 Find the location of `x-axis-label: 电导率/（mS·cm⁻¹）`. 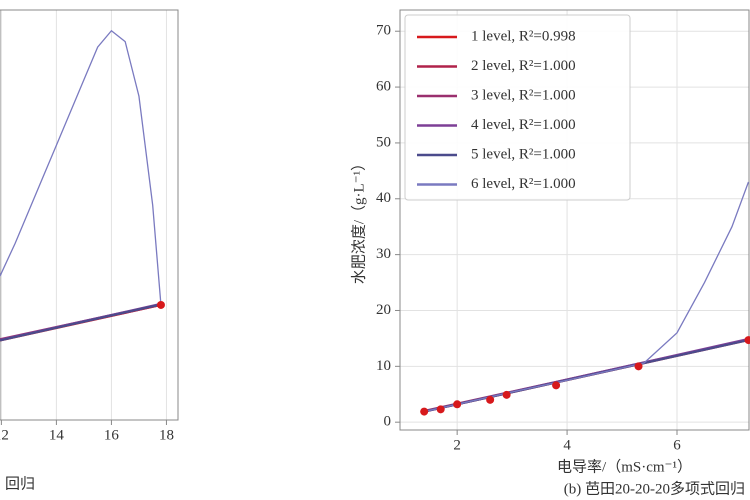

x-axis-label: 电导率/（mS·cm⁻¹） is located at coordinates (624, 466).